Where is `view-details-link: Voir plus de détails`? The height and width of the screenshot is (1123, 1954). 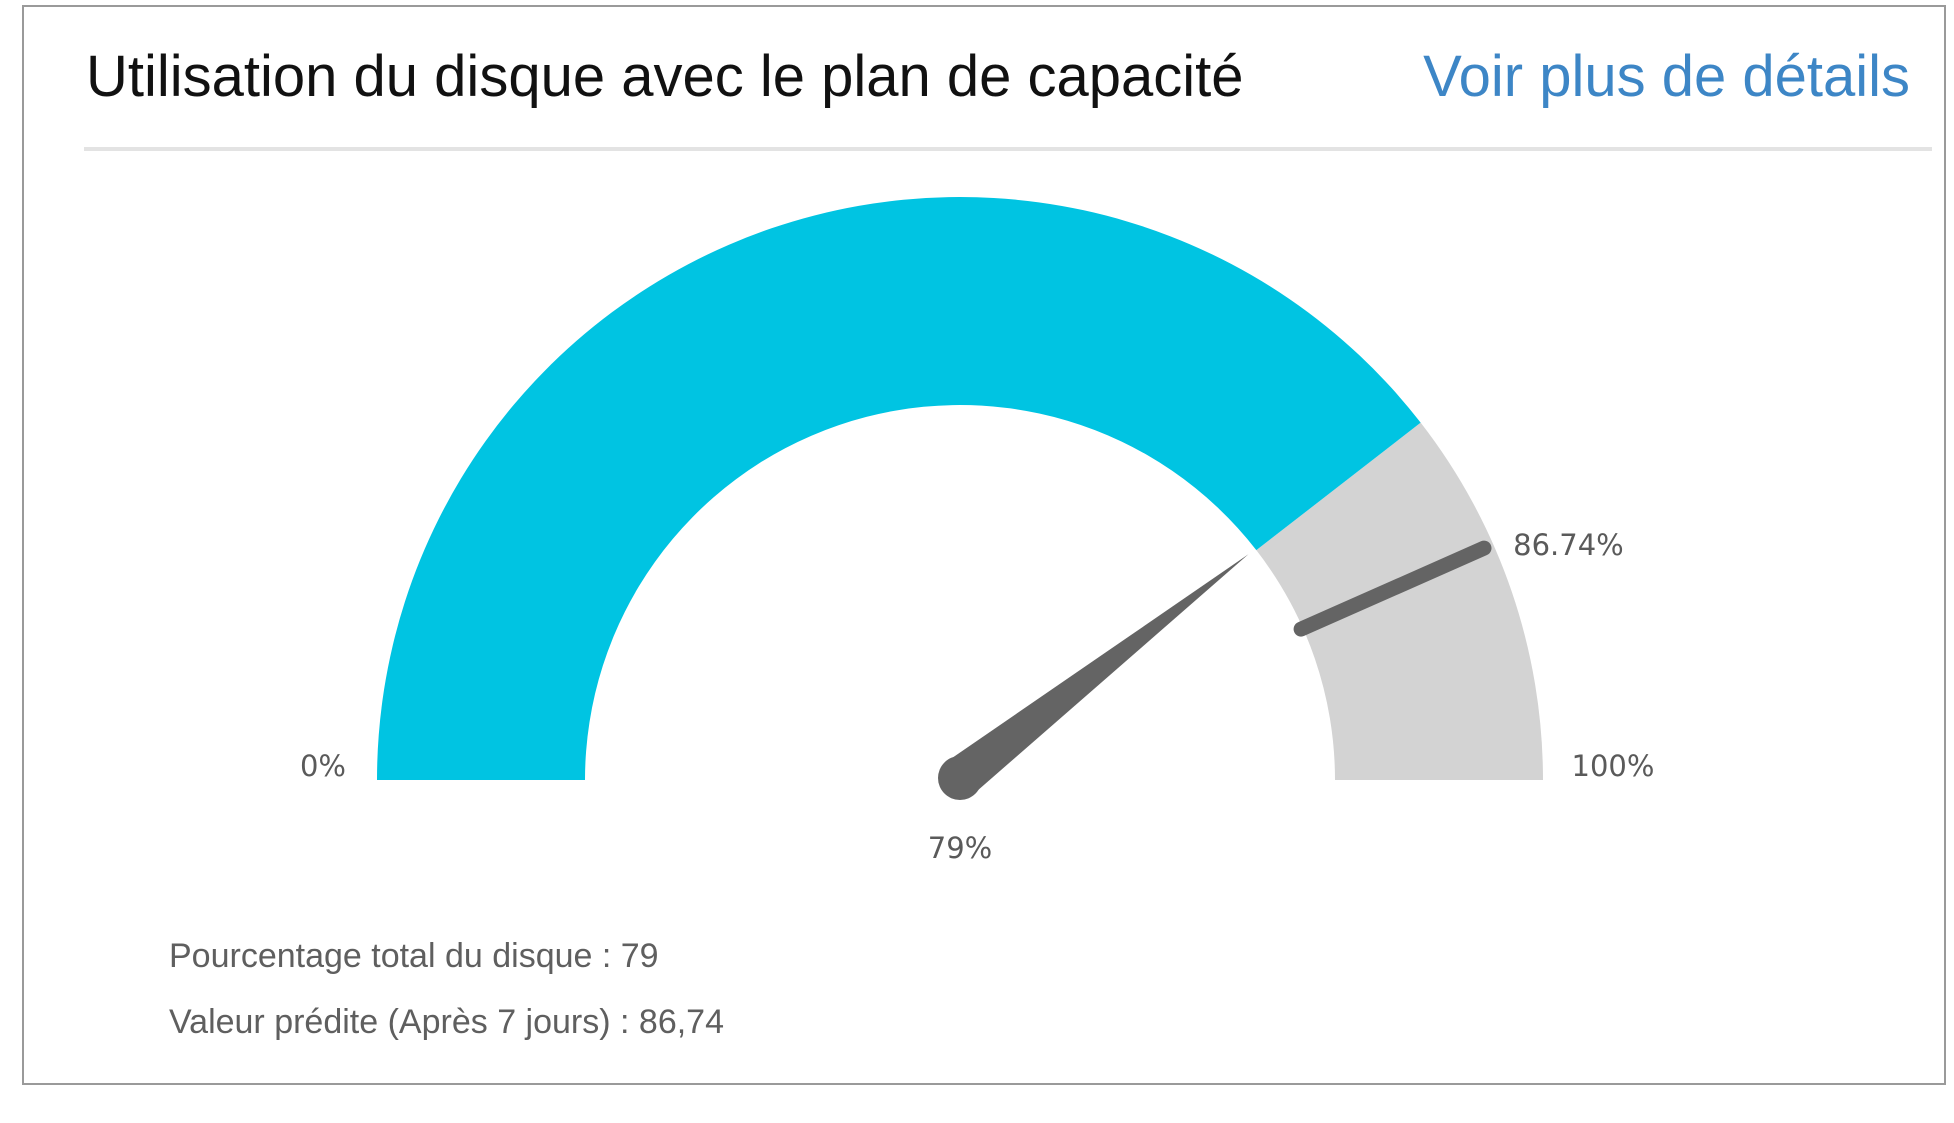 view-details-link: Voir plus de détails is located at coordinates (1666, 76).